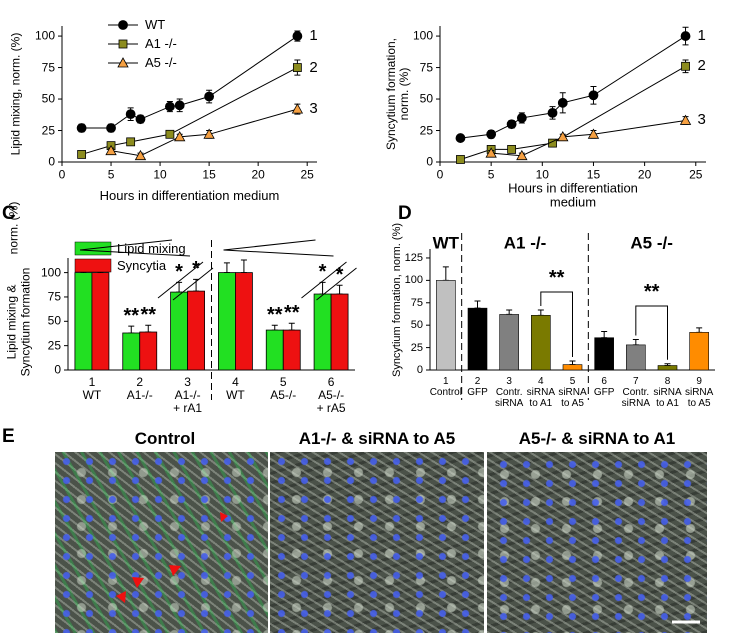  Describe the element at coordinates (11, 322) in the screenshot. I see `y-axis-label: Lipid mixing &` at that location.